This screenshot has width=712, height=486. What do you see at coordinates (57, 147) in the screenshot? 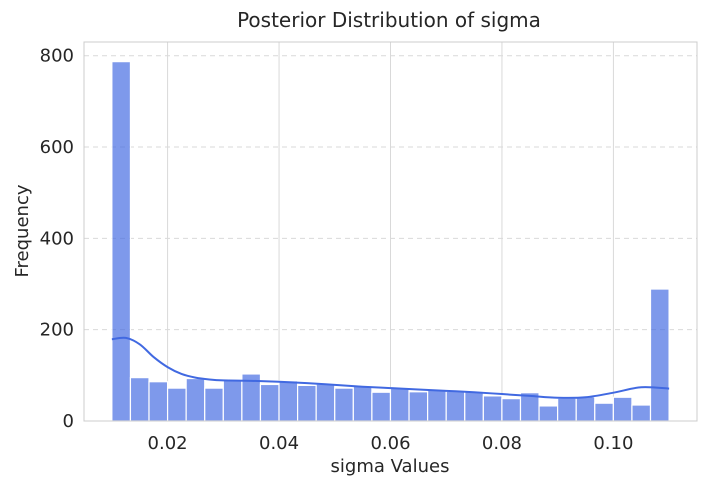
I see `y-tick-label: 600` at bounding box center [57, 147].